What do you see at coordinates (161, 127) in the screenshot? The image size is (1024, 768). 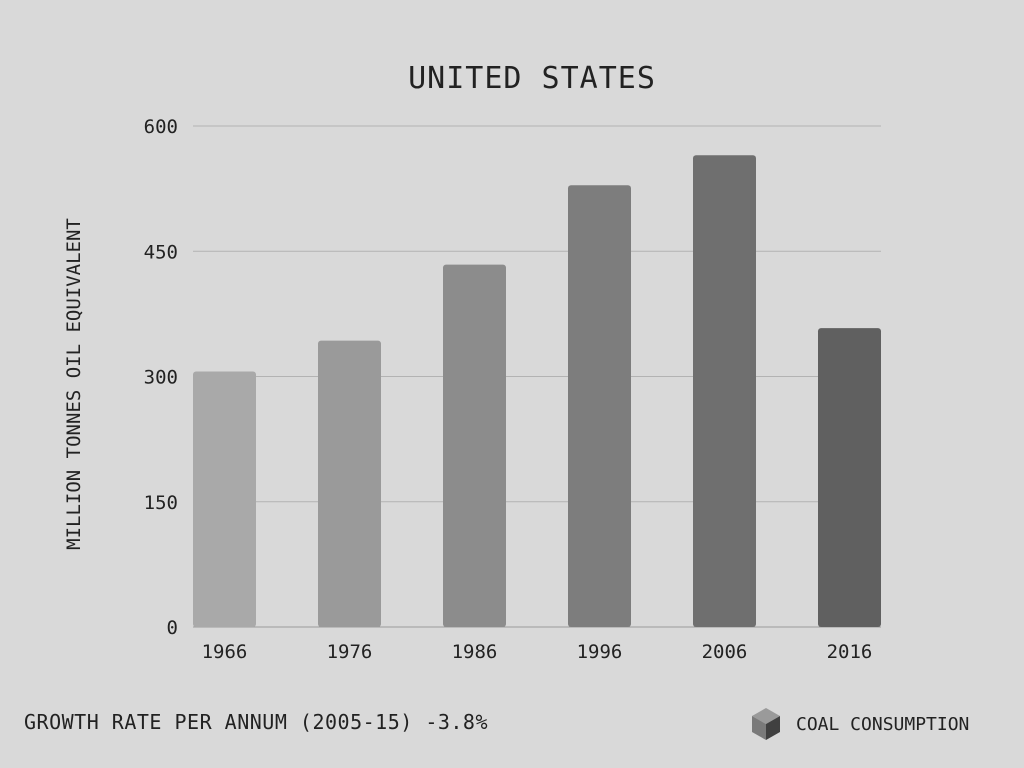 I see `y-tick-label: 600` at bounding box center [161, 127].